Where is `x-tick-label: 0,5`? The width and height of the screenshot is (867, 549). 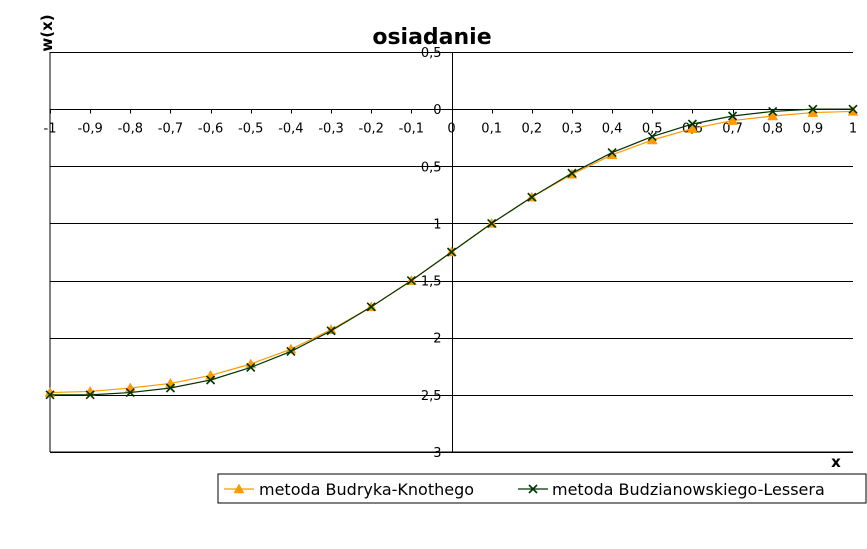 x-tick-label: 0,5 is located at coordinates (652, 129).